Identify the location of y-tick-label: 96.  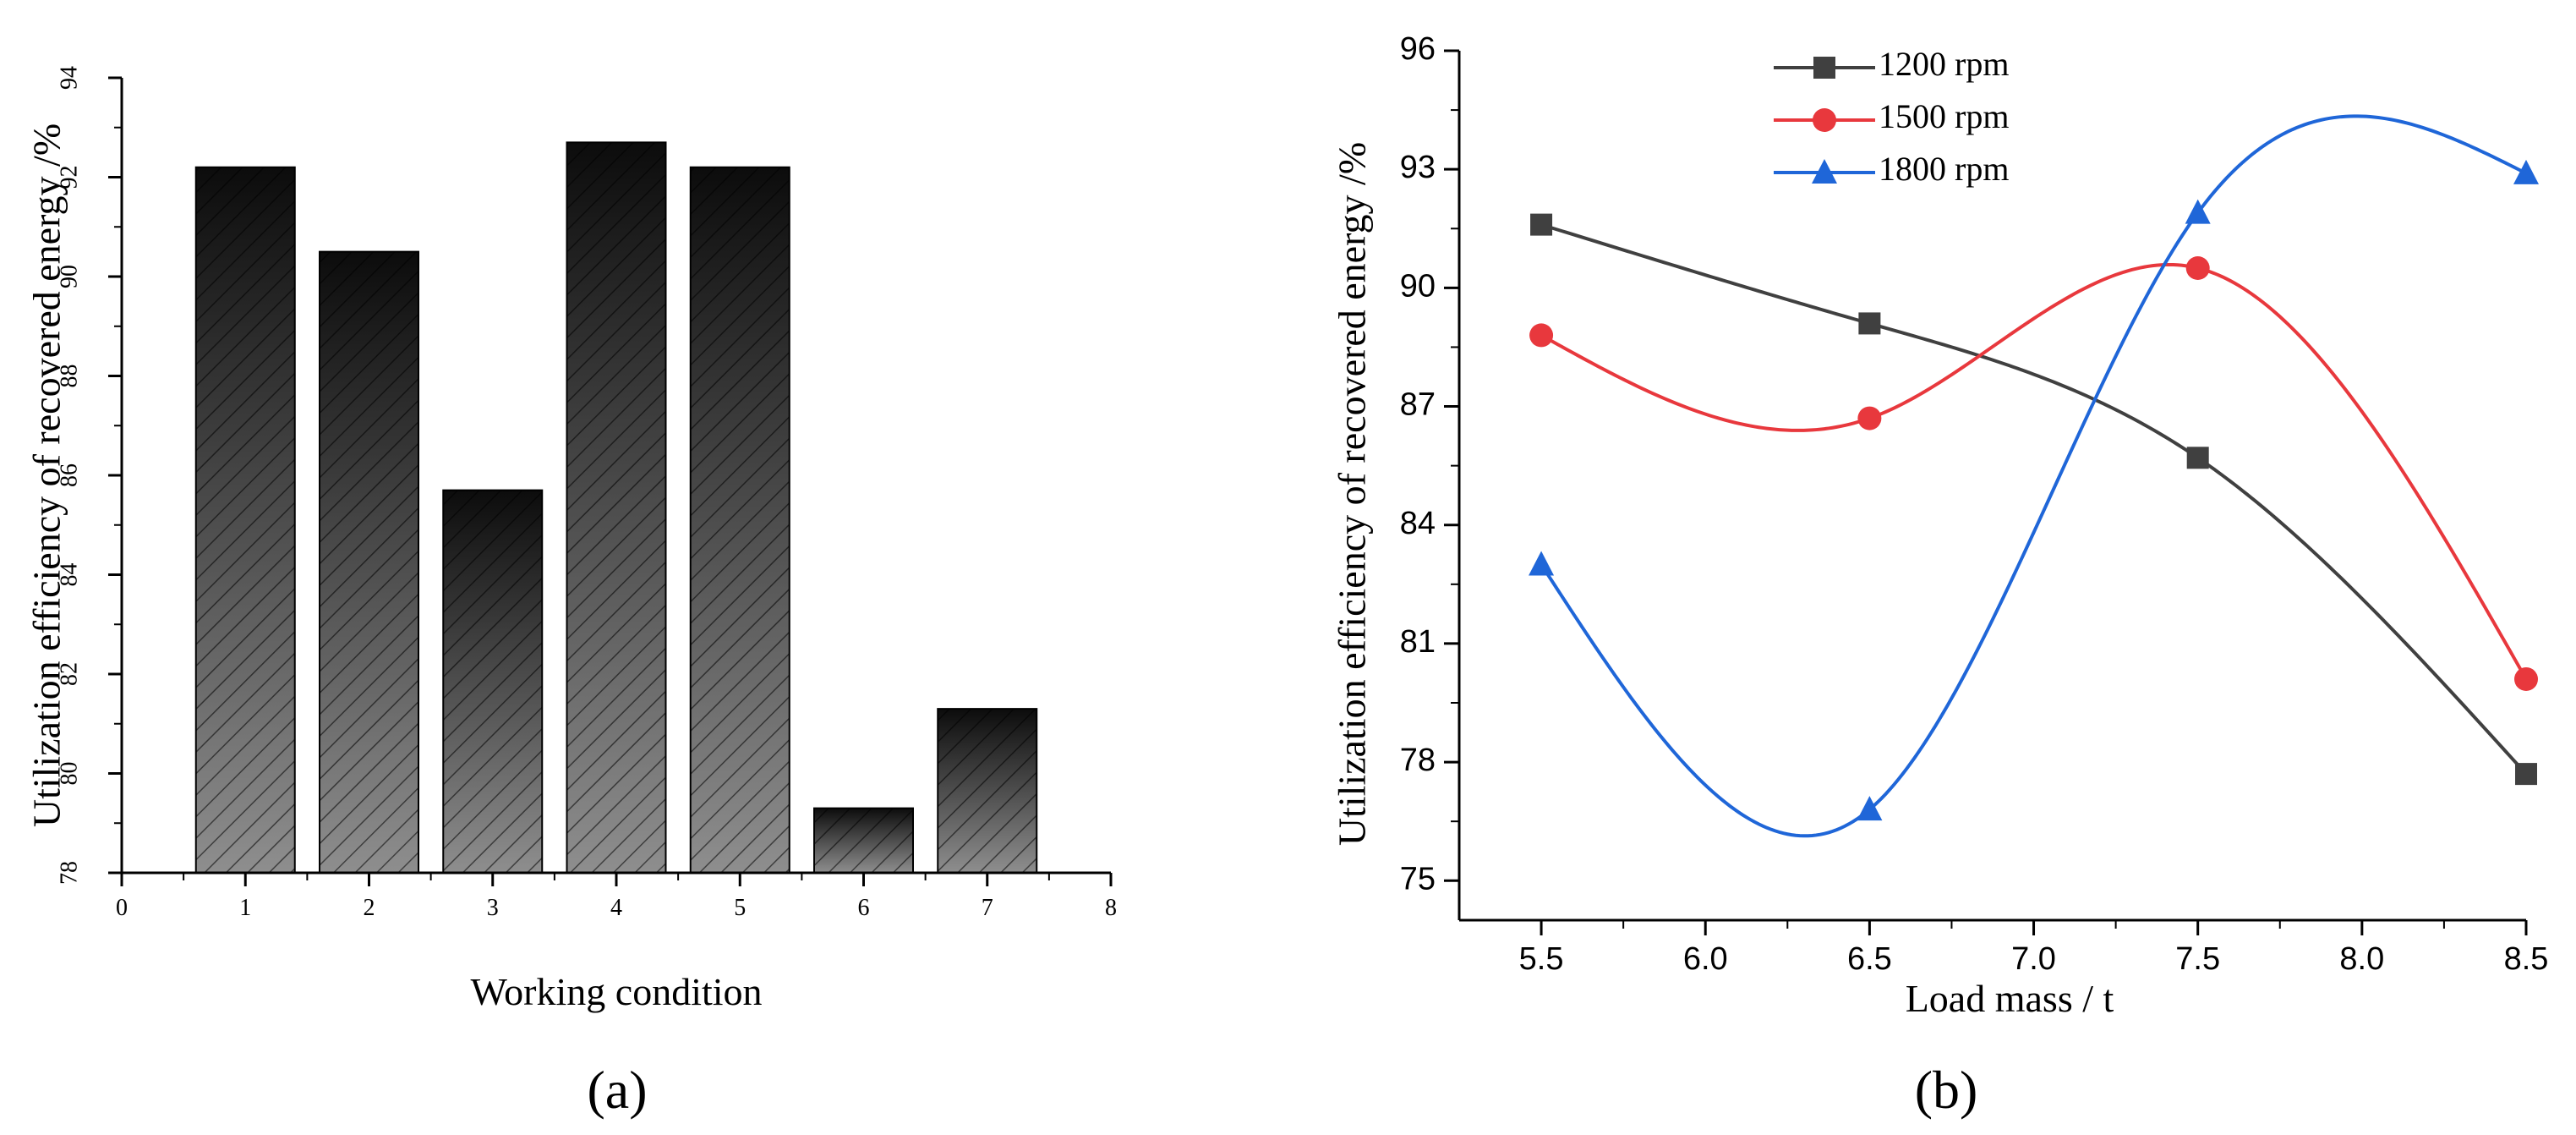
(1418, 49).